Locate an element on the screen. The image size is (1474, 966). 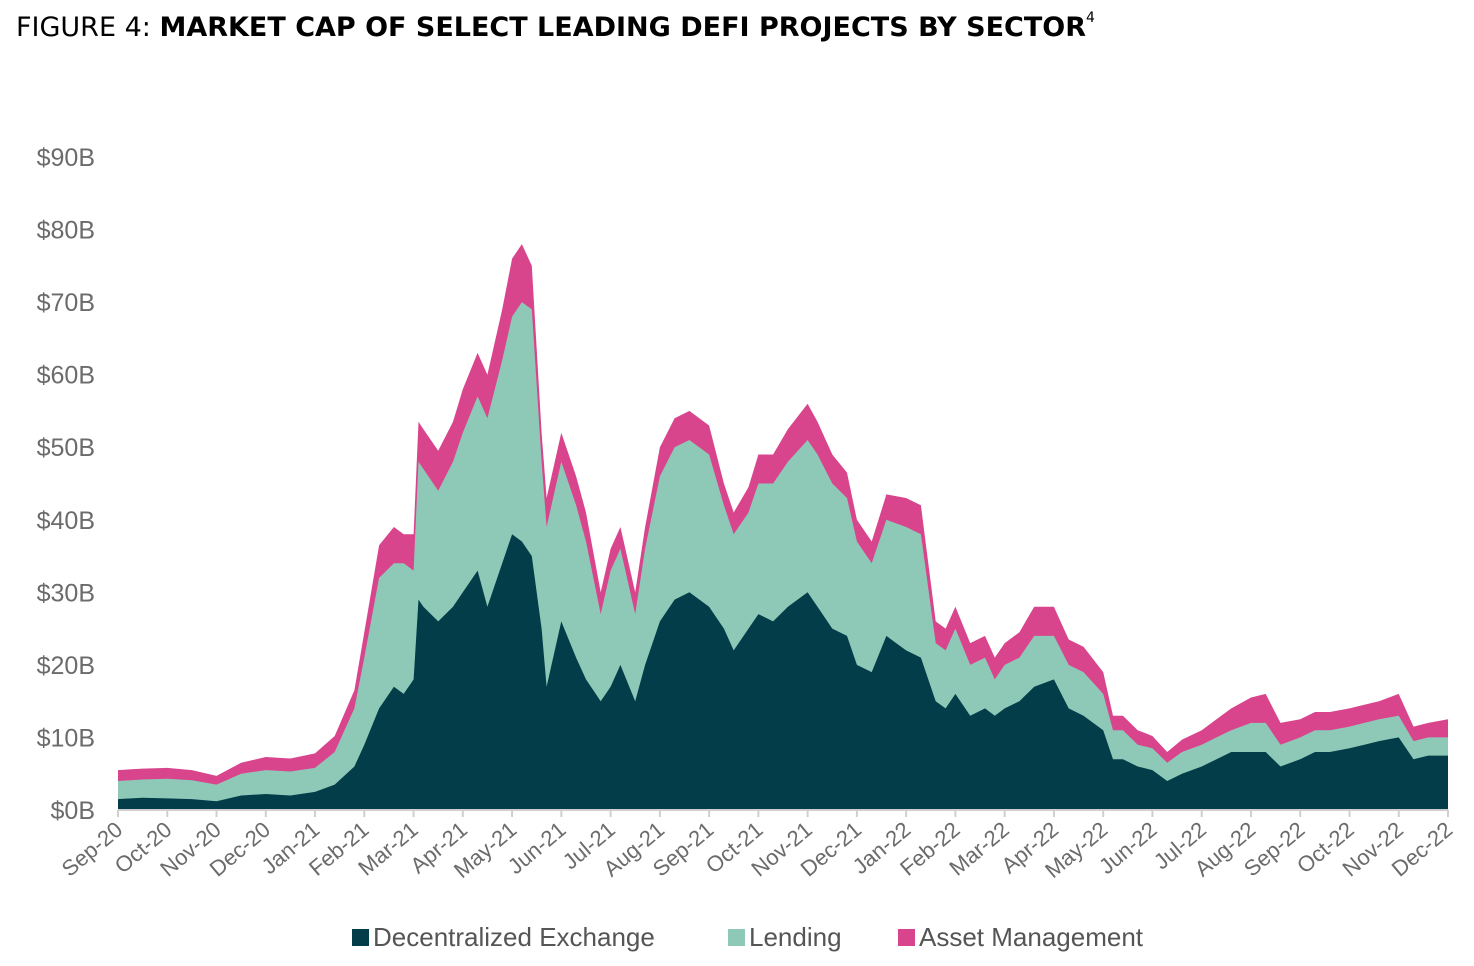
y-tick-label: $90B is located at coordinates (66, 158).